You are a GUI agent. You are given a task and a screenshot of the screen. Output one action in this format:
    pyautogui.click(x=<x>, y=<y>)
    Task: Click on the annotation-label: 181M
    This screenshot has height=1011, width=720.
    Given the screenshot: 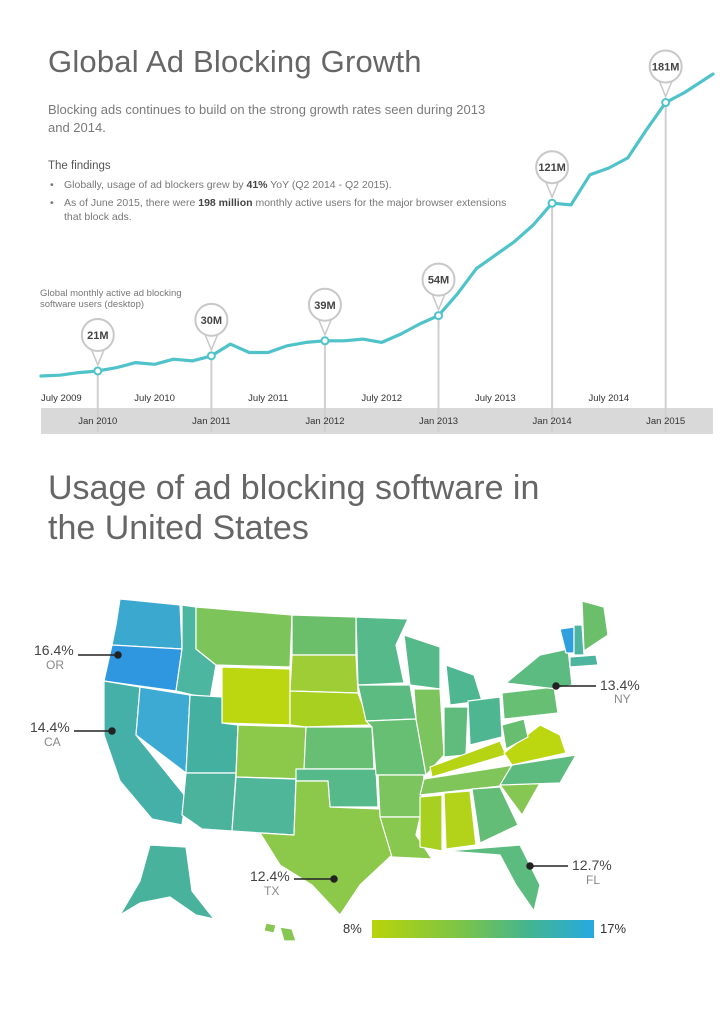 What is the action you would take?
    pyautogui.click(x=666, y=68)
    